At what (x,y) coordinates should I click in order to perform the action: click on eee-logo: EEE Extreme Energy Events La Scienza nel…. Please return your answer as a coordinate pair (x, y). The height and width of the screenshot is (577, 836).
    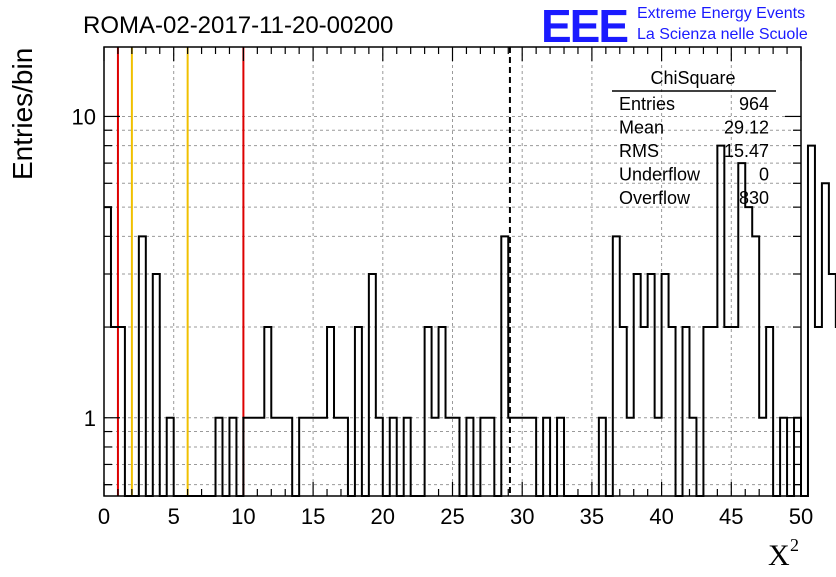
    Looking at the image, I should click on (674, 26).